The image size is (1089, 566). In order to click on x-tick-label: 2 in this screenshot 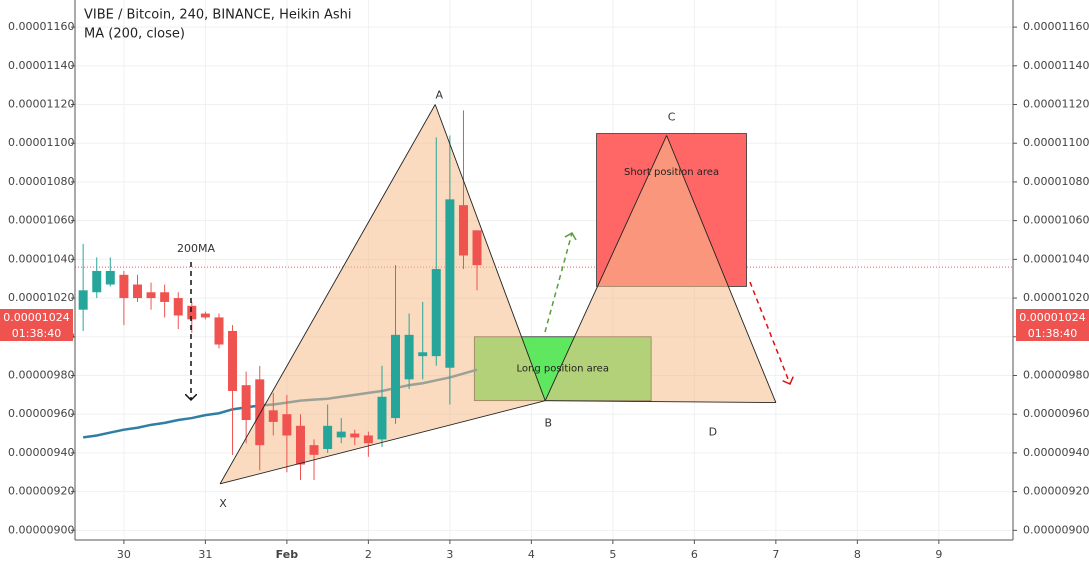, I will do `click(368, 554)`.